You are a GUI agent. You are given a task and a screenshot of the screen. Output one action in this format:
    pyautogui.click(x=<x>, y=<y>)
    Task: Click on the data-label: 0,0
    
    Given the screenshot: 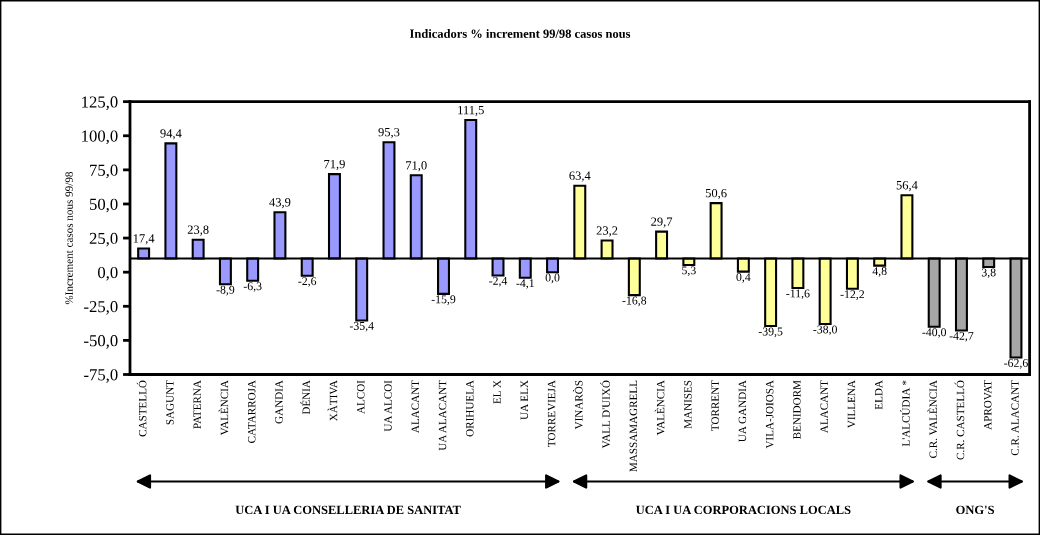 What is the action you would take?
    pyautogui.click(x=552, y=278)
    